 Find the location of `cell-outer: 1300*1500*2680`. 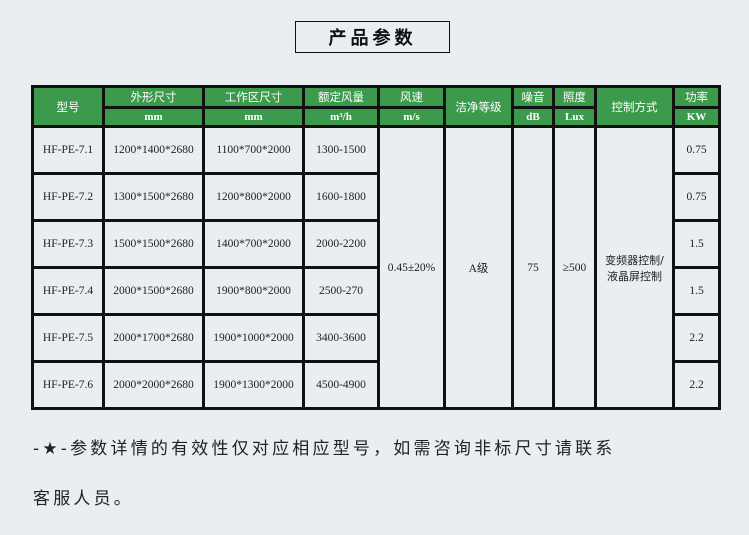

cell-outer: 1300*1500*2680 is located at coordinates (153, 197).